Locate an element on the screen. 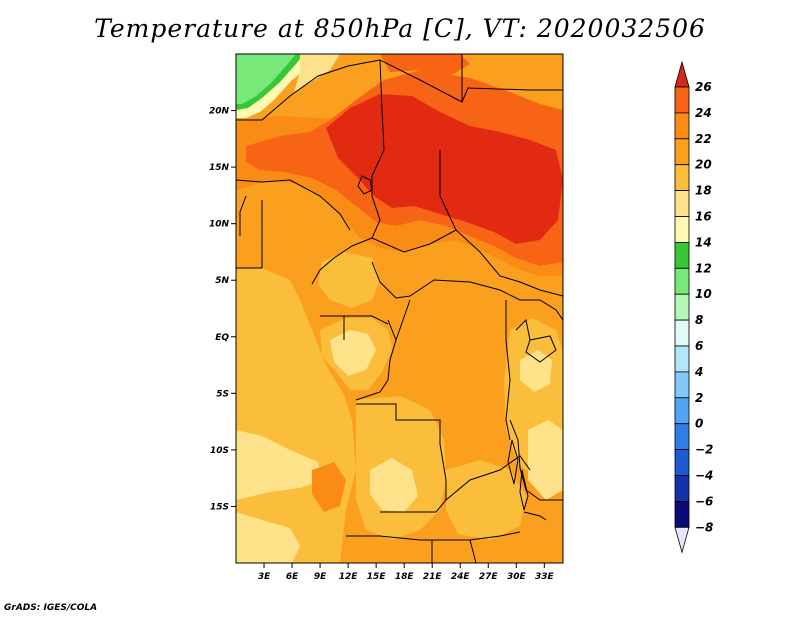  colorbar-label: 24 is located at coordinates (703, 113).